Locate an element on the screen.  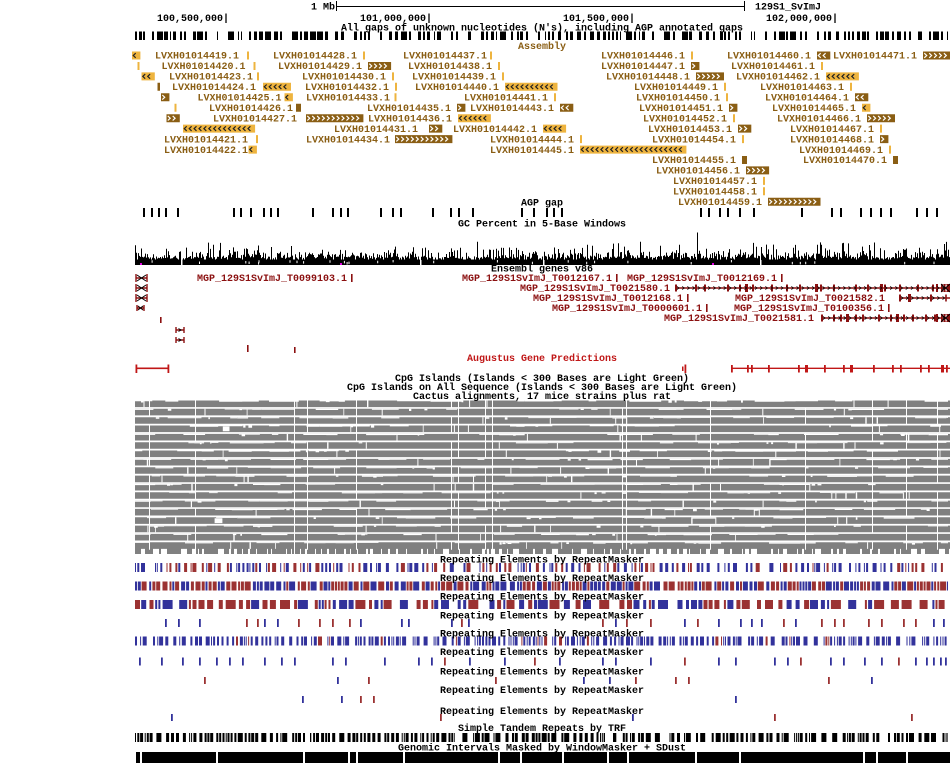
svg-text: 100,500,000| is located at coordinates (193, 19).